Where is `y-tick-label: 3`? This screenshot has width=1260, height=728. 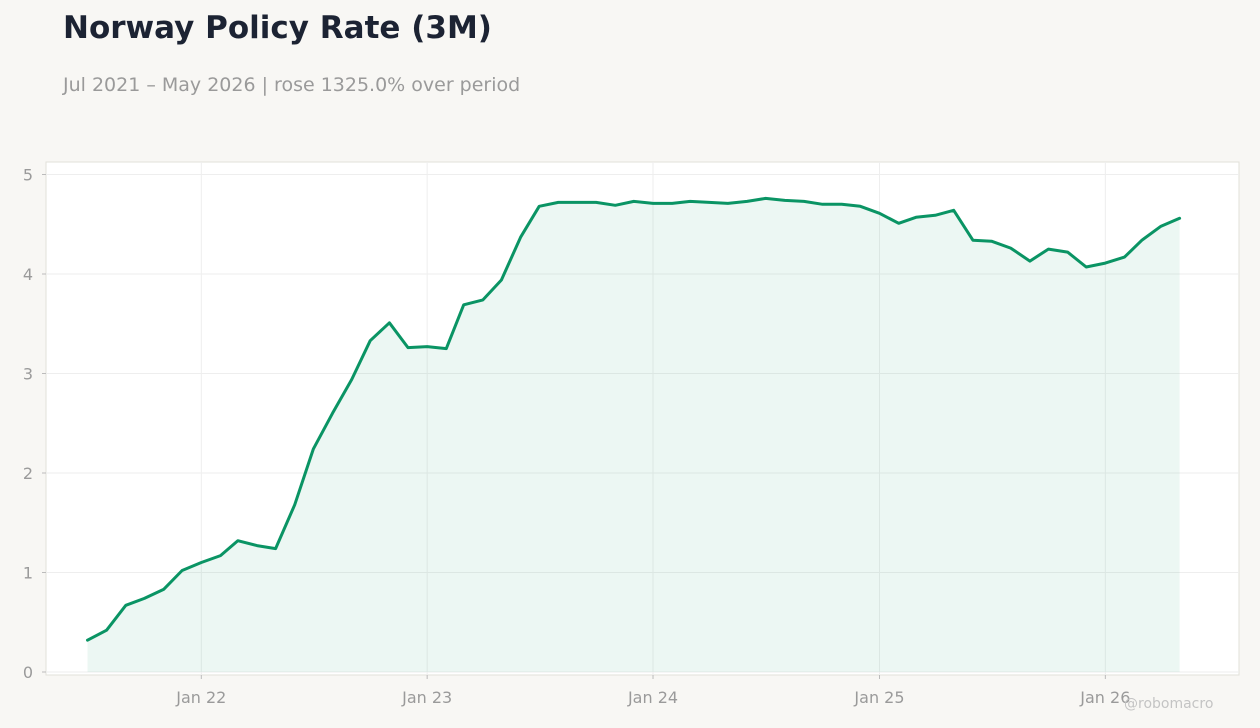
y-tick-label: 3 is located at coordinates (28, 374).